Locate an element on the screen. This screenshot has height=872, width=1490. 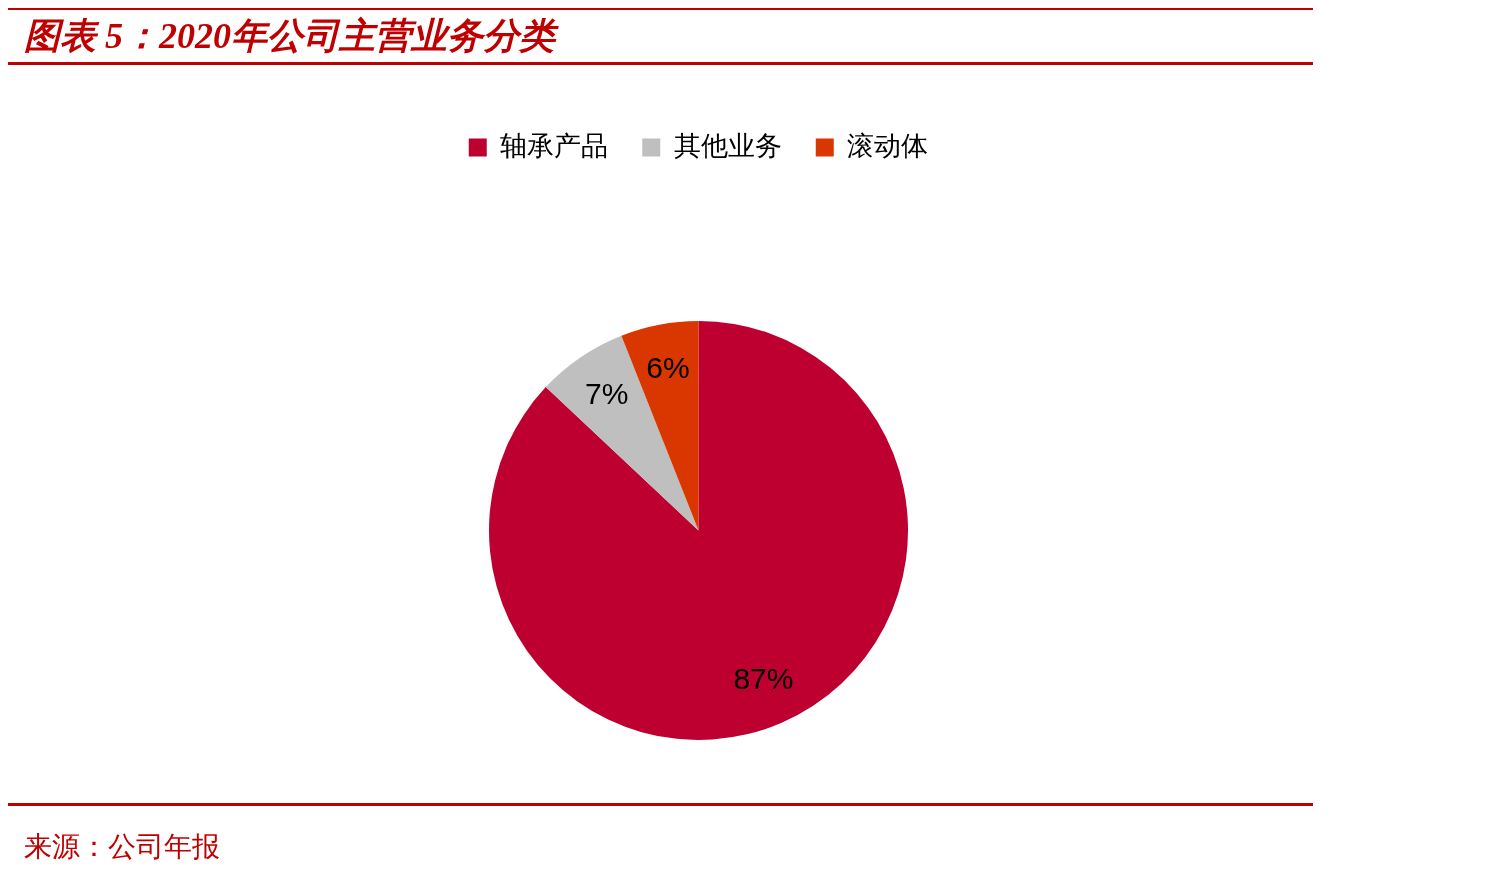
data-label: 7% is located at coordinates (606, 393).